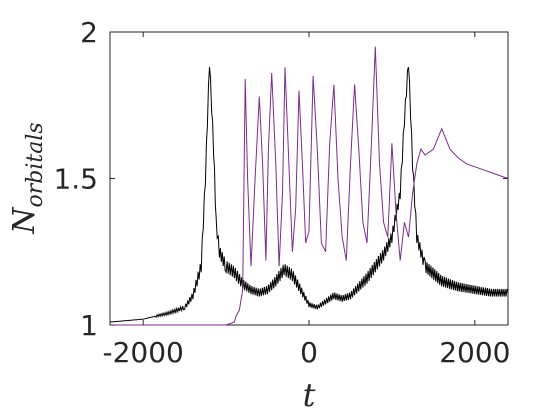  What do you see at coordinates (89, 32) in the screenshot?
I see `y-tick-label: 2` at bounding box center [89, 32].